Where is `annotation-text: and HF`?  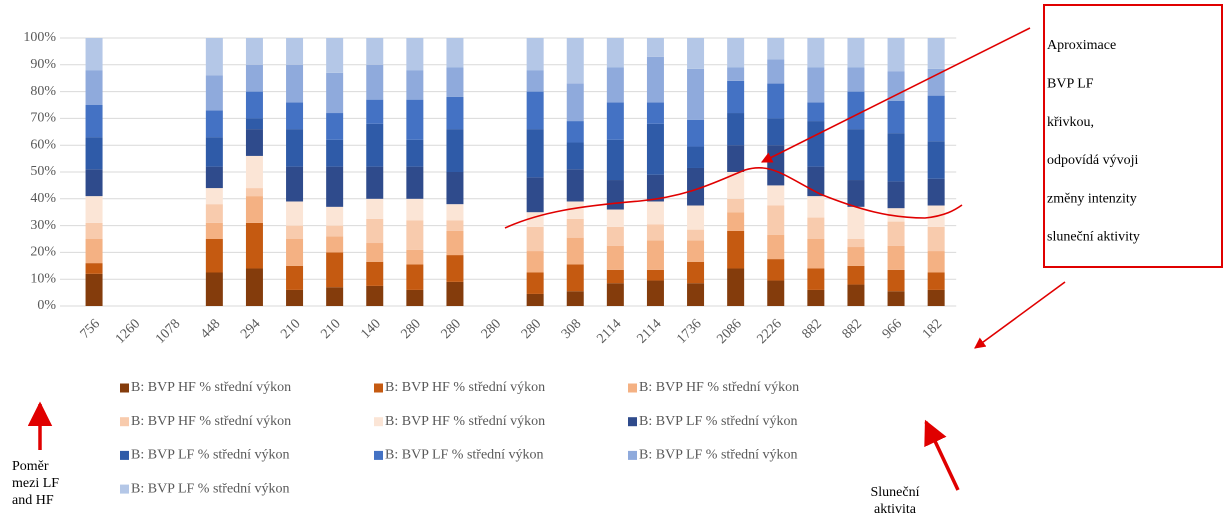
annotation-text: and HF is located at coordinates (33, 500).